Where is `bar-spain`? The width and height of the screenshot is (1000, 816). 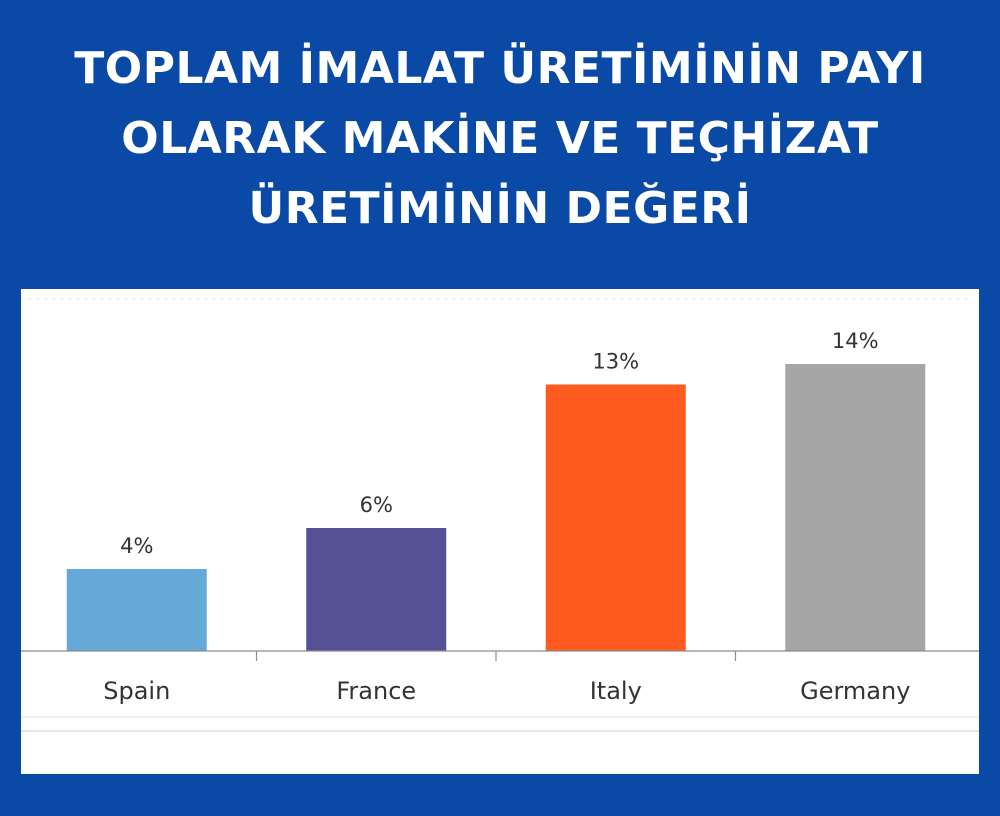 bar-spain is located at coordinates (136, 610).